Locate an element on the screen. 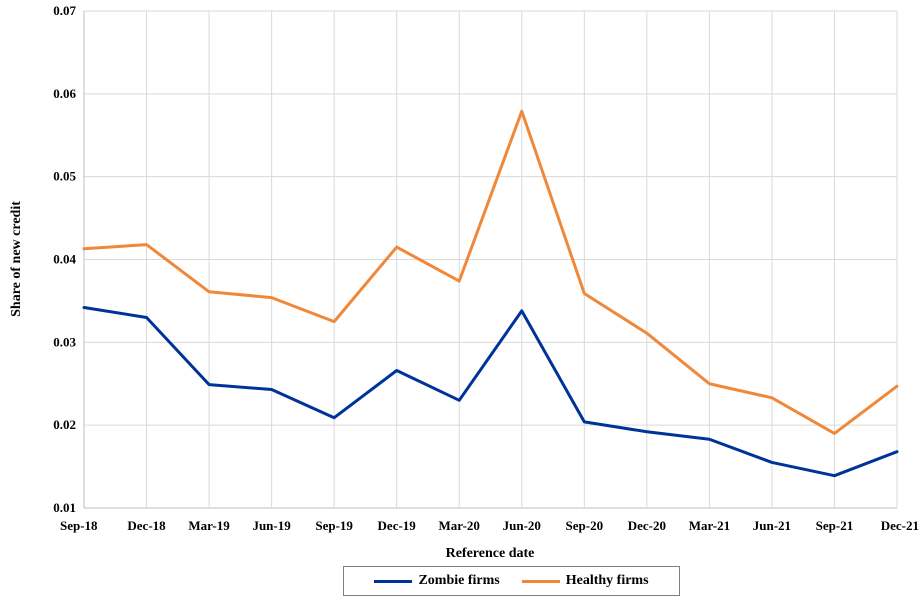  legend-label-zombie: Zombie firms is located at coordinates (459, 580).